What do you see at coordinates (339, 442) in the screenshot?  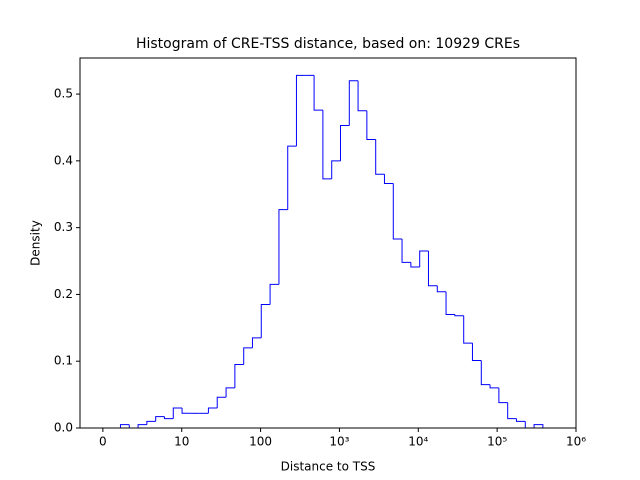 I see `x-tick-label: 10³` at bounding box center [339, 442].